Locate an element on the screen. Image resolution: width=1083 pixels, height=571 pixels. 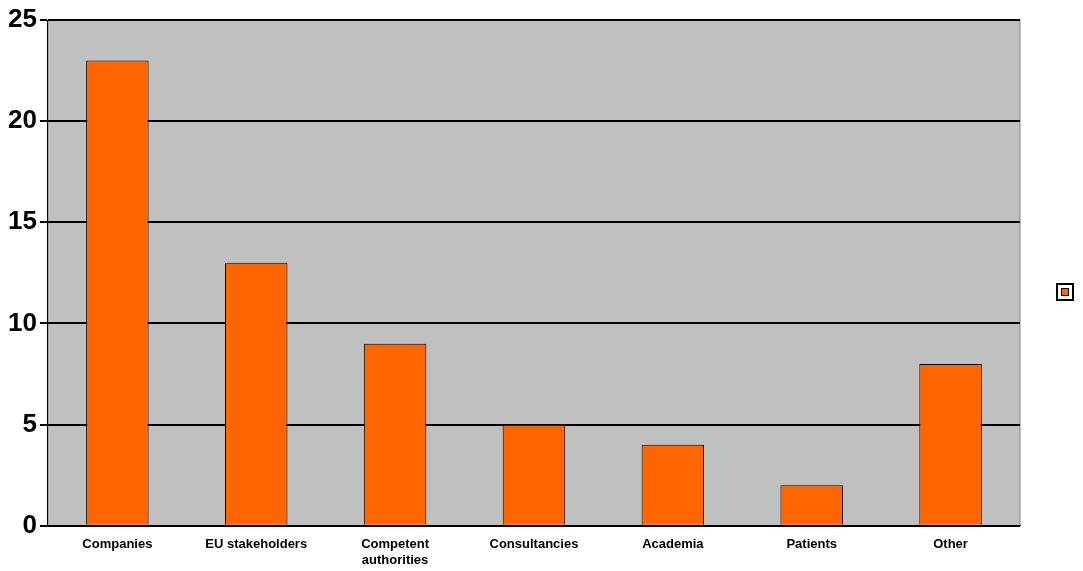
y-tick-label: 5 is located at coordinates (29, 422).